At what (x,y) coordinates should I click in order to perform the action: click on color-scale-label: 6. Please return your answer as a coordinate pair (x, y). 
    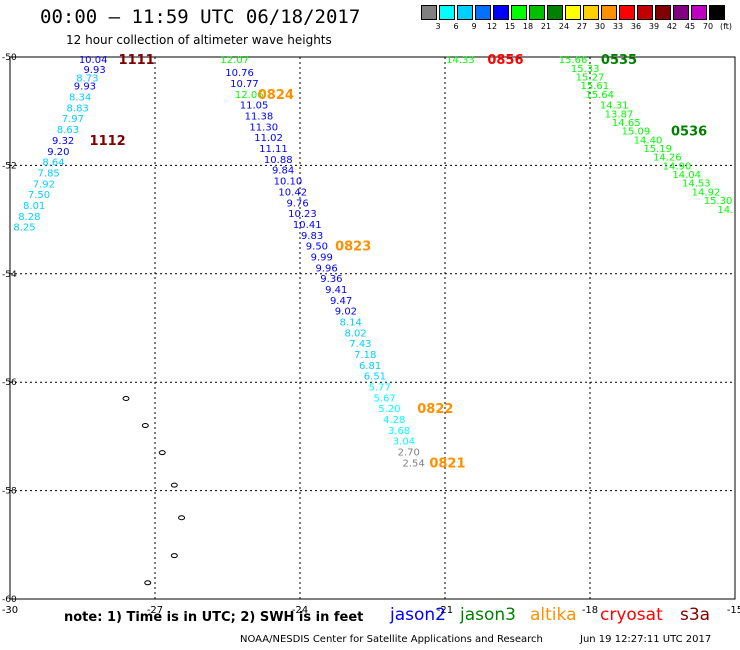
    Looking at the image, I should click on (456, 26).